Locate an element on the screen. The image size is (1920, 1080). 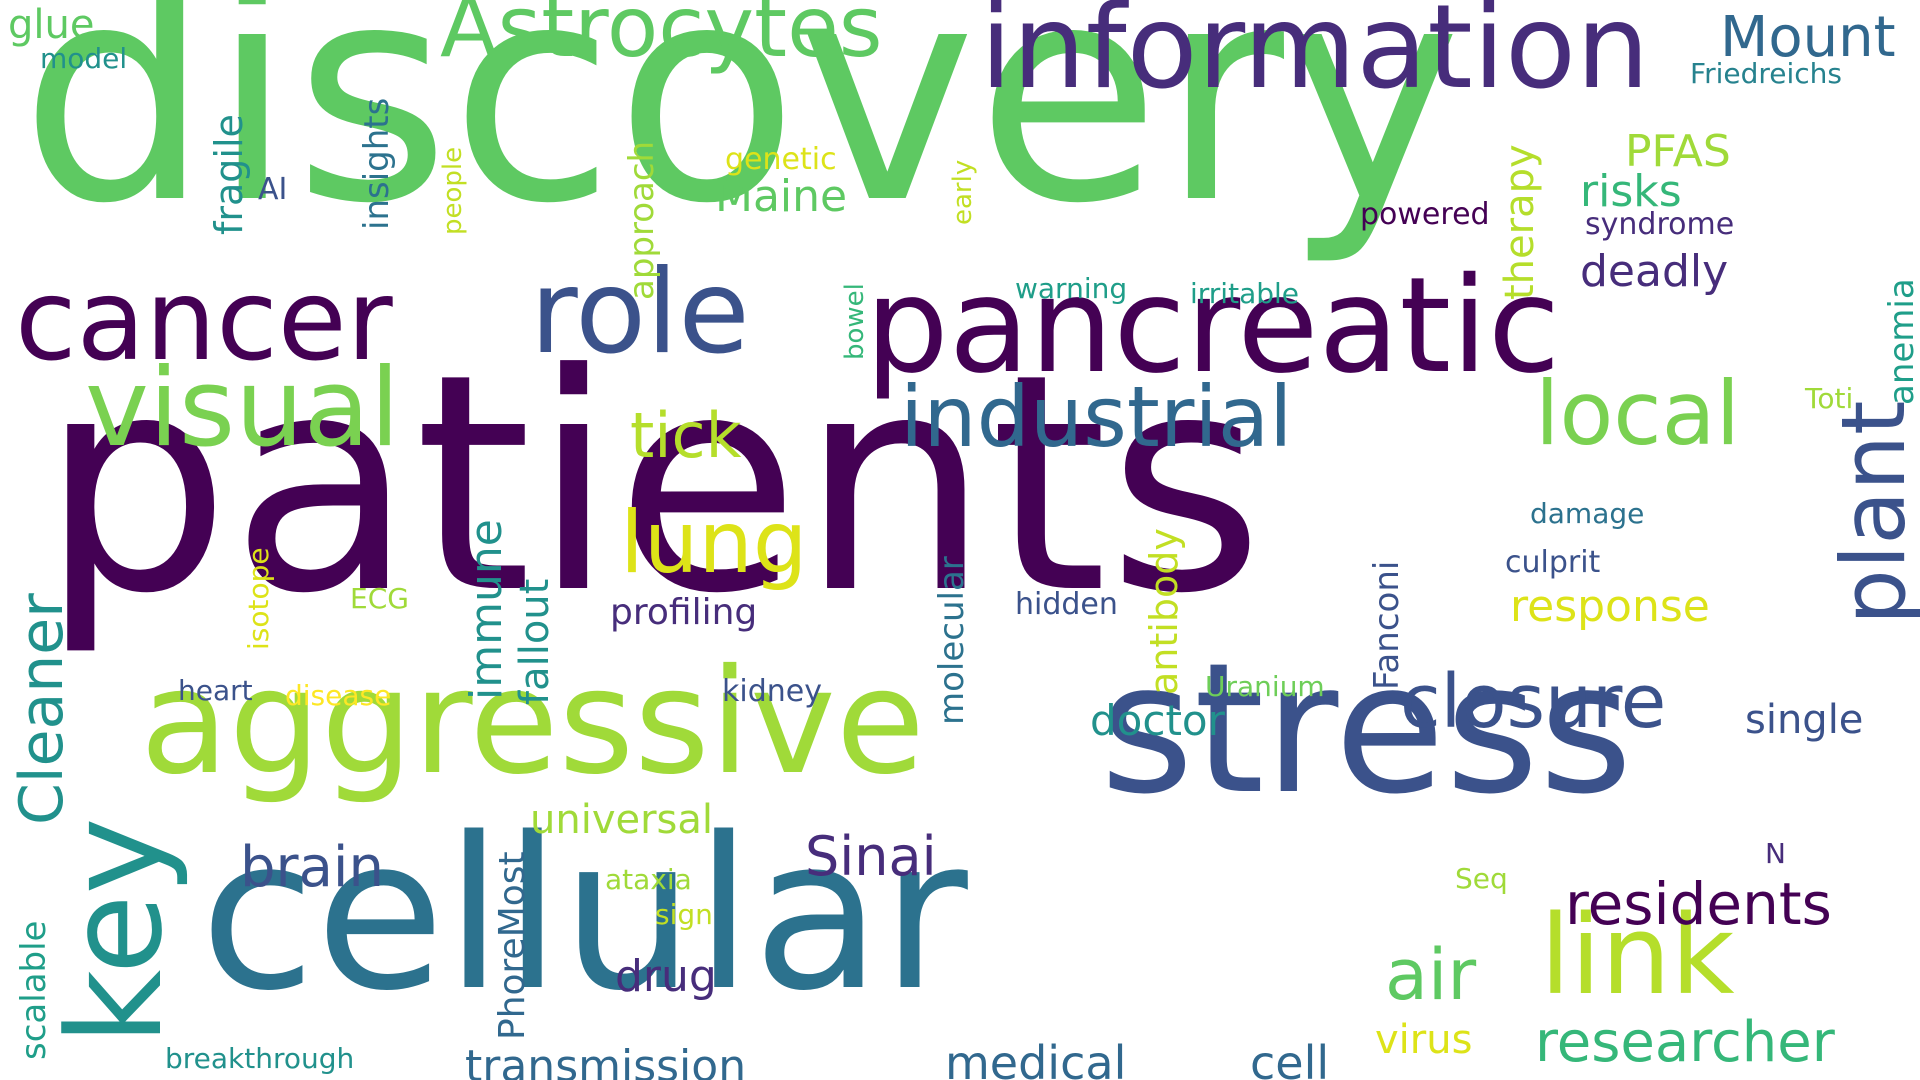
word-stress: stress is located at coordinates (1366, 729).